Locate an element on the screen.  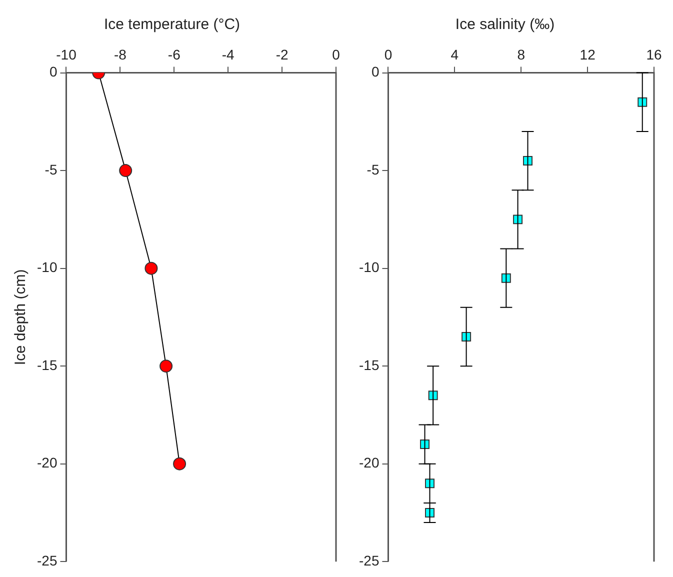
x-tick-label: 16 is located at coordinates (654, 54).